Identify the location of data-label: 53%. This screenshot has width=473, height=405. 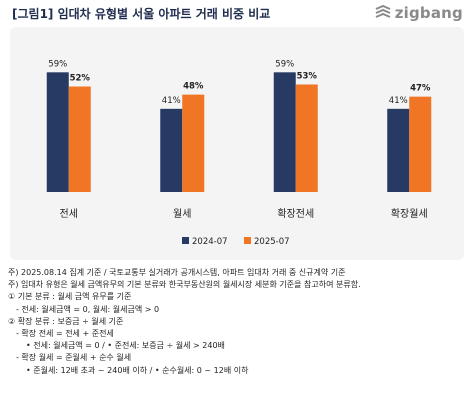
(307, 76).